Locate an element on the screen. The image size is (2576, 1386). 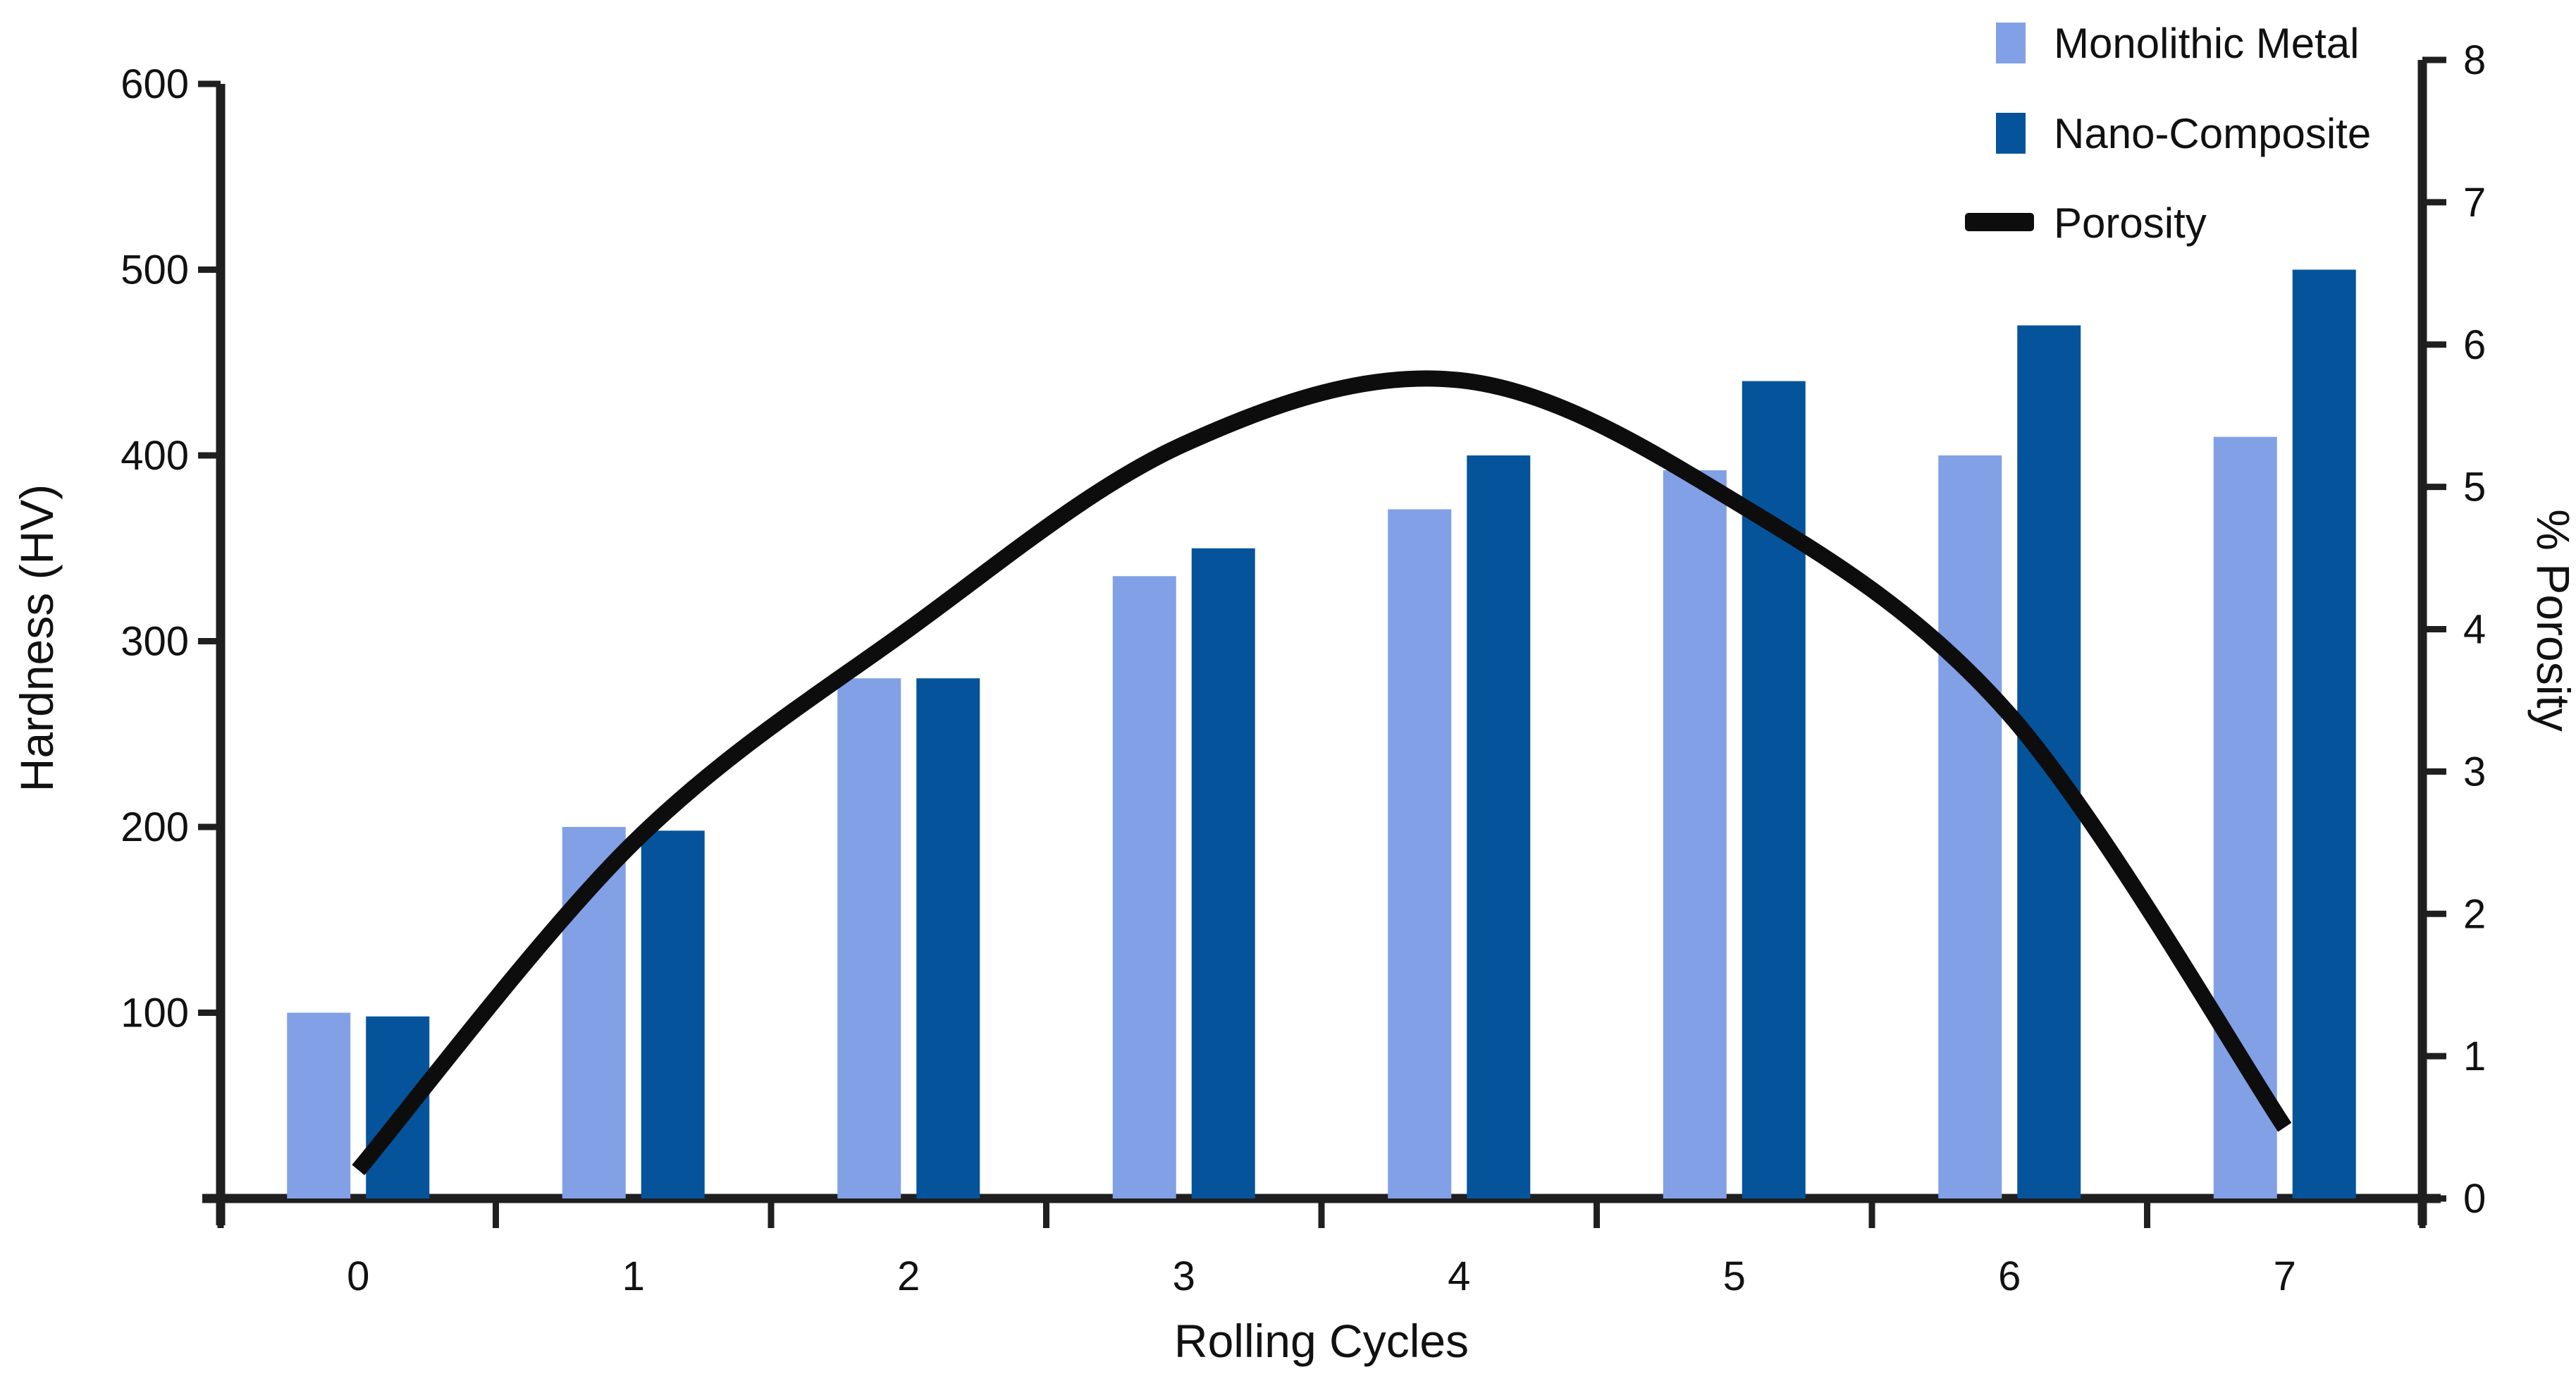
legend-item-monolithic-metal: Monolithic Metal is located at coordinates (2178, 43).